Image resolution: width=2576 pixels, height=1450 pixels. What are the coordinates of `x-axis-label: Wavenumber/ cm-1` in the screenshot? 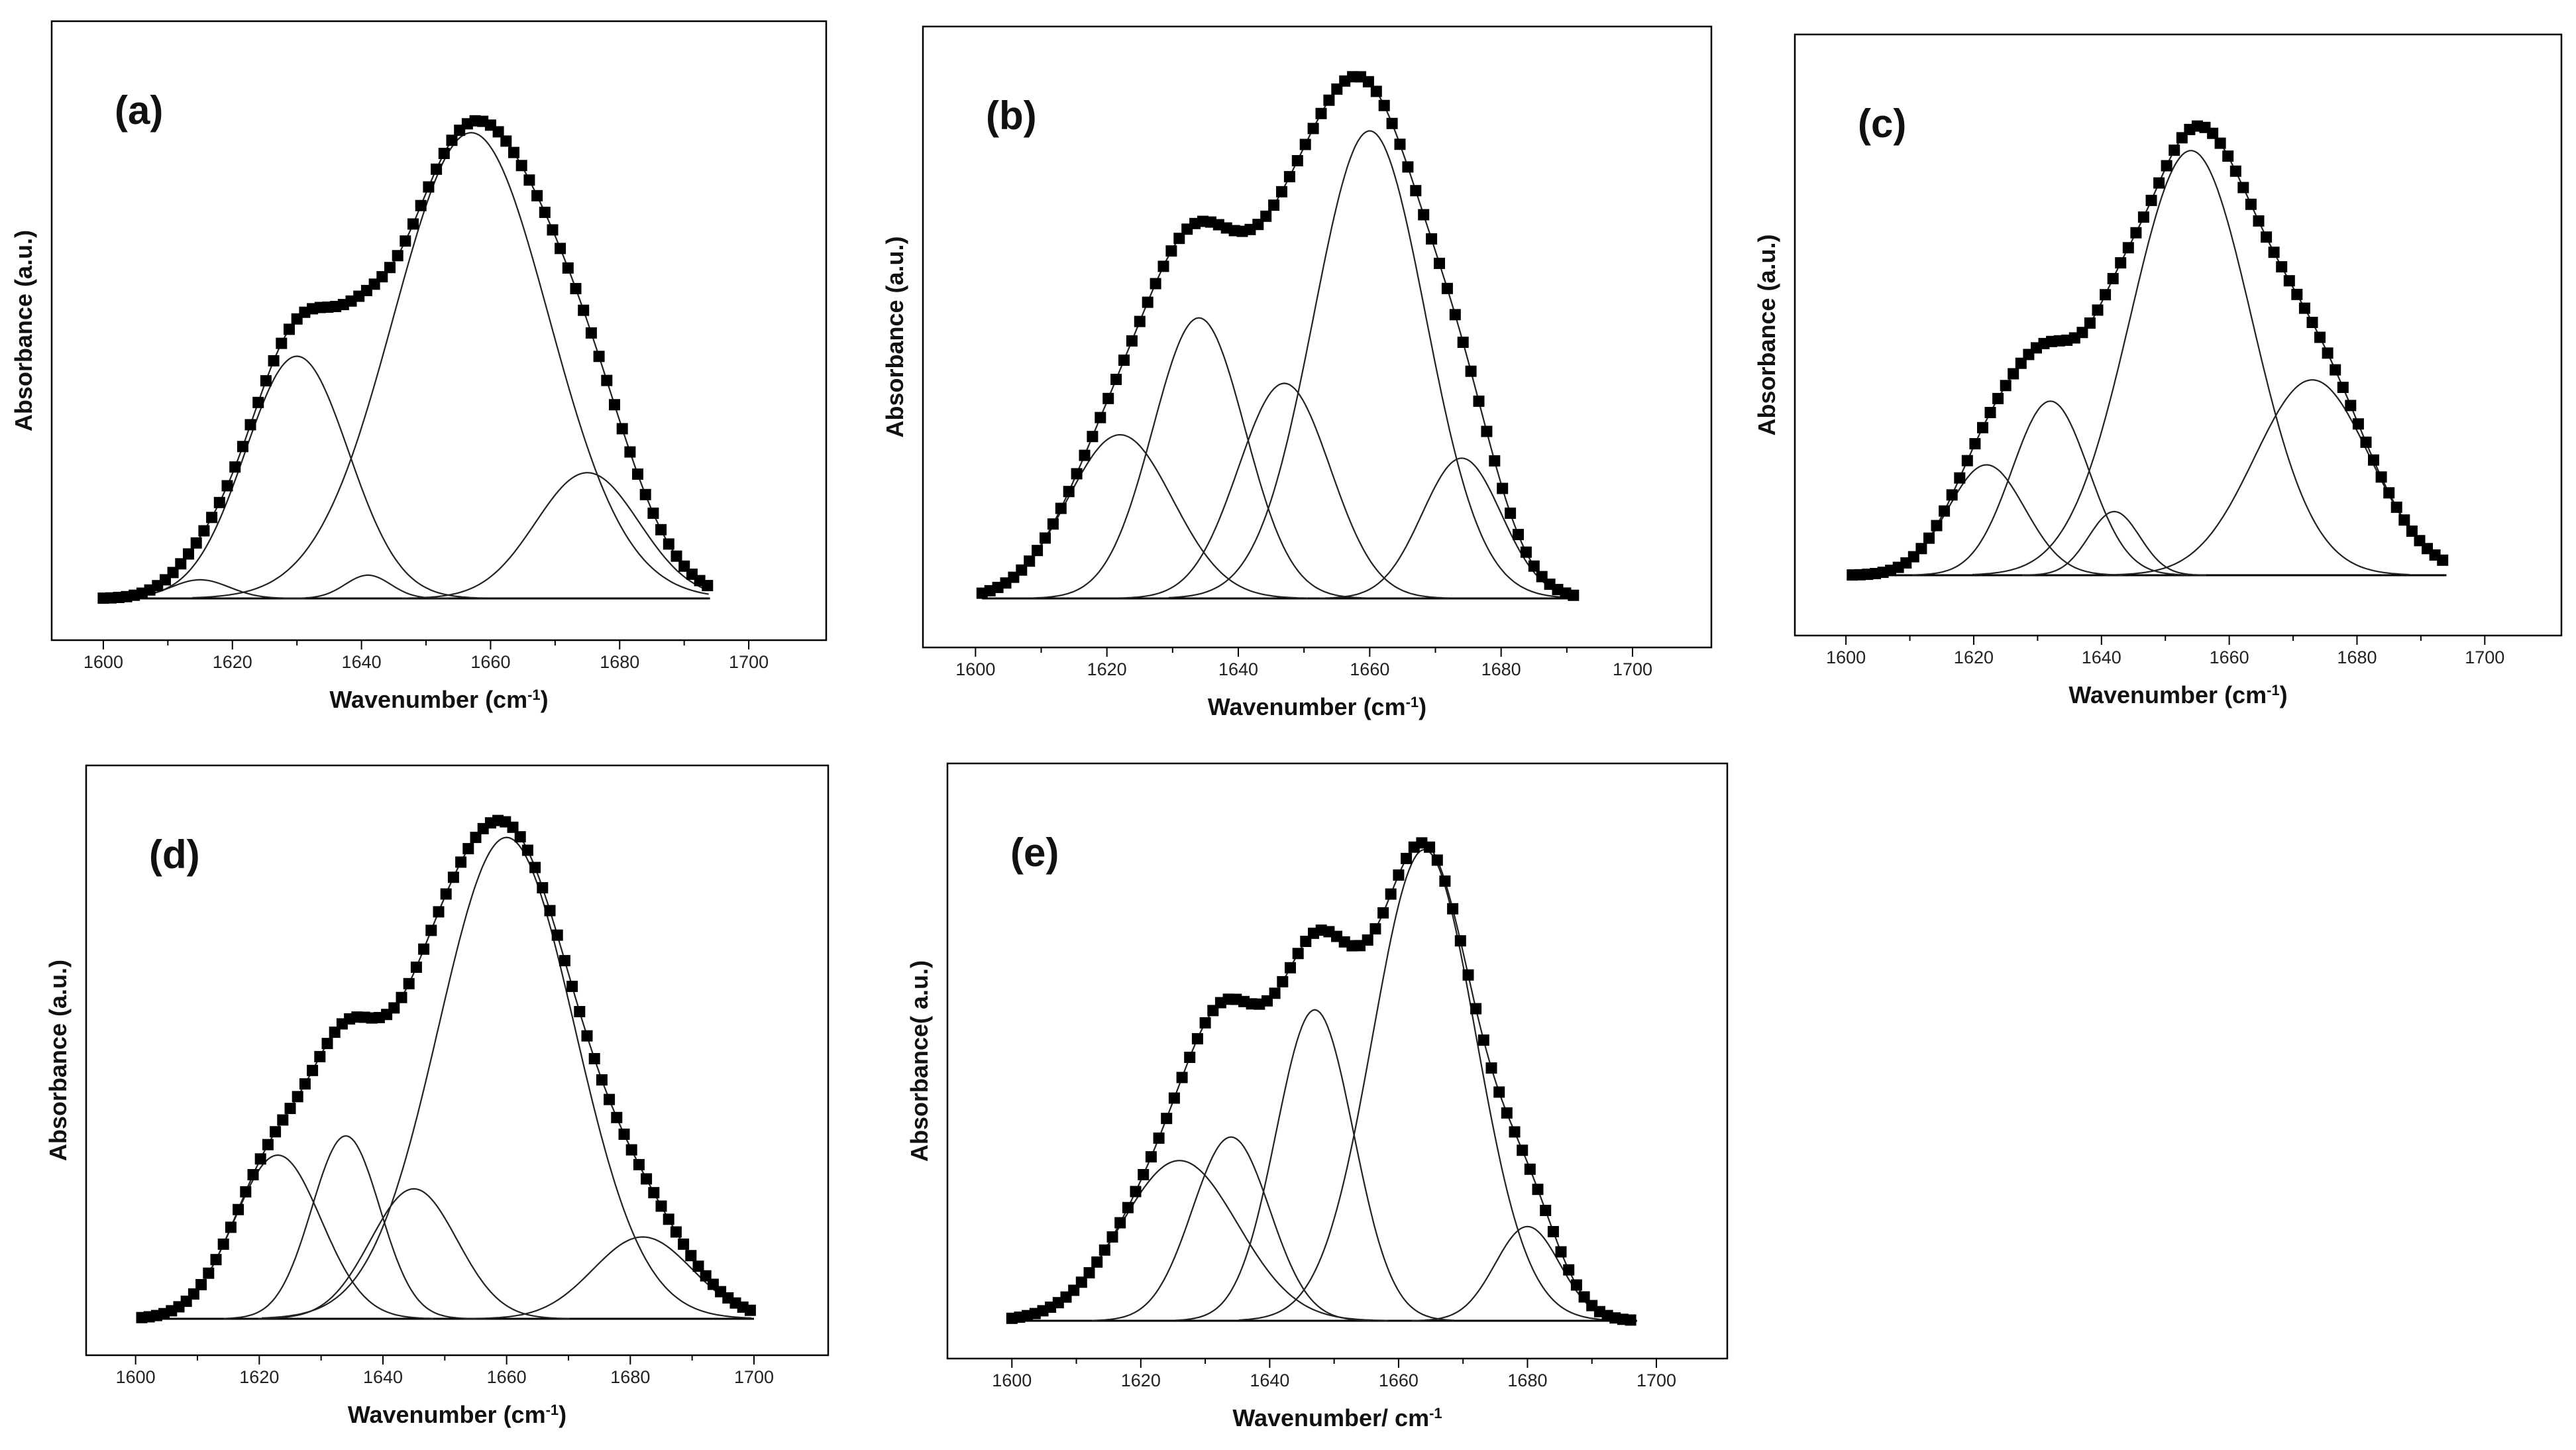 It's located at (1337, 1417).